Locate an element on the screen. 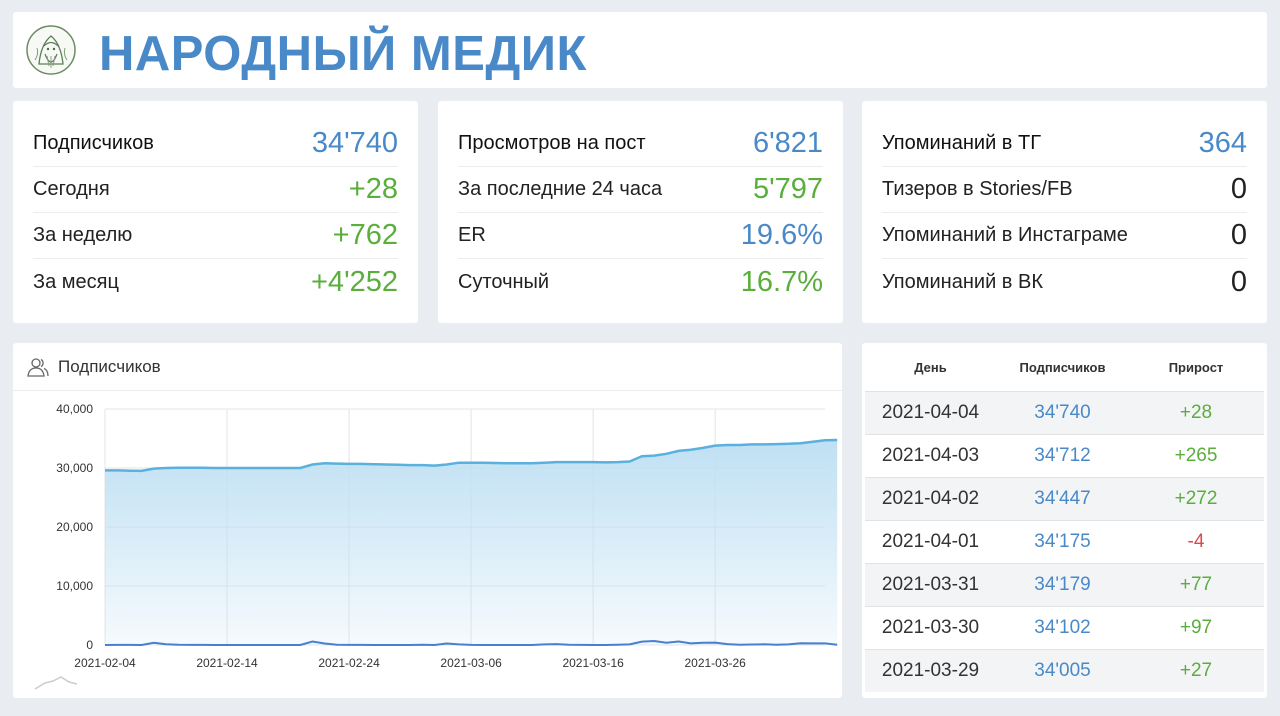  x-tick-label: 2021-02-24 is located at coordinates (349, 663).